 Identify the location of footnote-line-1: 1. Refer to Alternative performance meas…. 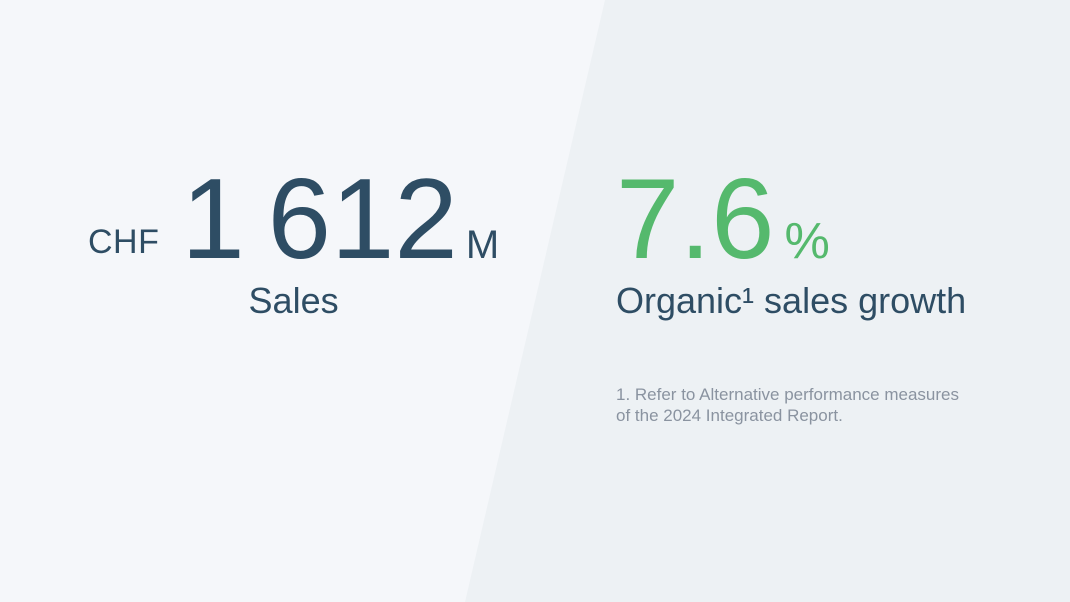
(787, 395).